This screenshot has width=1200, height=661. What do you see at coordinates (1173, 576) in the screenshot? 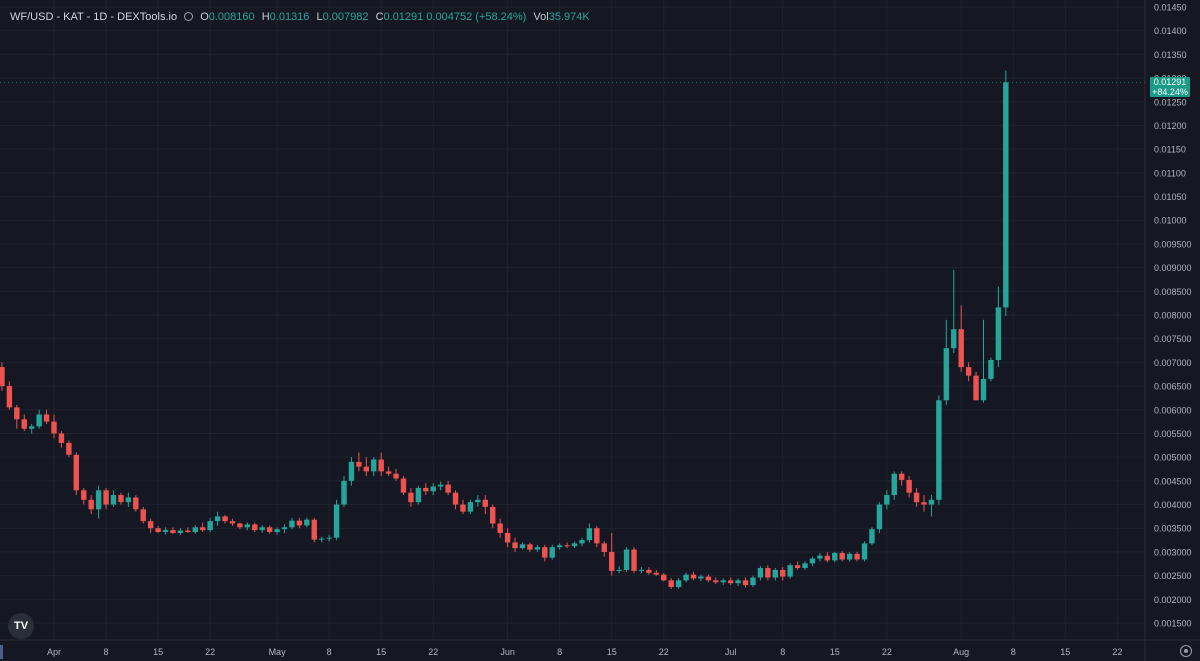
I see `y-tick-label: 0.002500` at bounding box center [1173, 576].